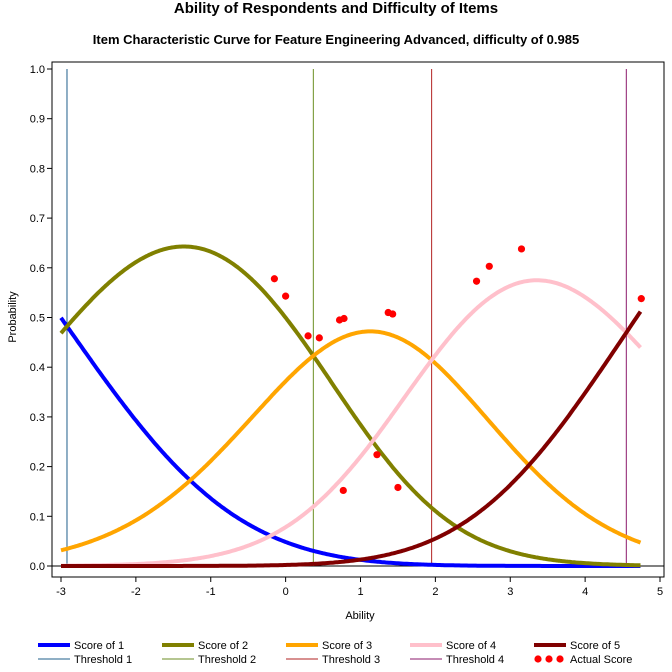 Image resolution: width=672 pixels, height=672 pixels. What do you see at coordinates (435, 592) in the screenshot?
I see `x-tick-label: 2` at bounding box center [435, 592].